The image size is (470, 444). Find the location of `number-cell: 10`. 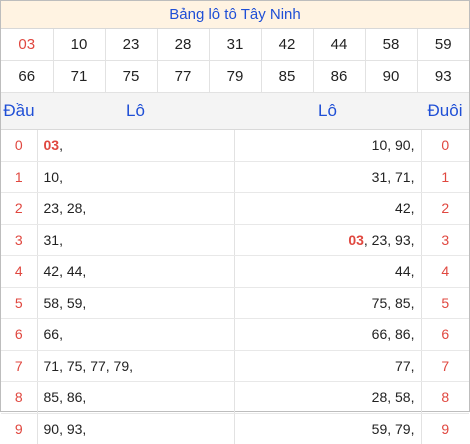

number-cell: 10 is located at coordinates (79, 45).